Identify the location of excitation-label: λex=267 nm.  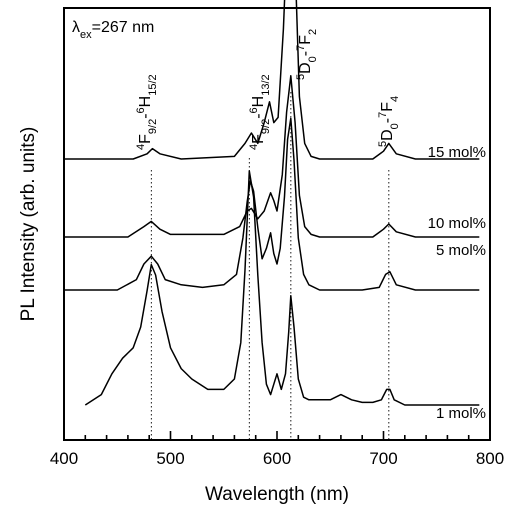
(113, 30).